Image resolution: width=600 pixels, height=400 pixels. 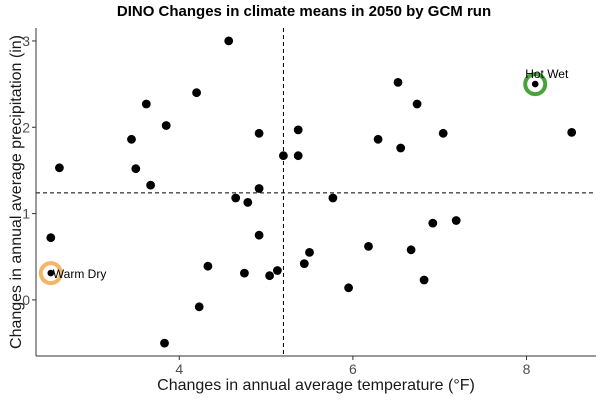 I want to click on highlight-point-warm-dry, so click(x=51, y=273).